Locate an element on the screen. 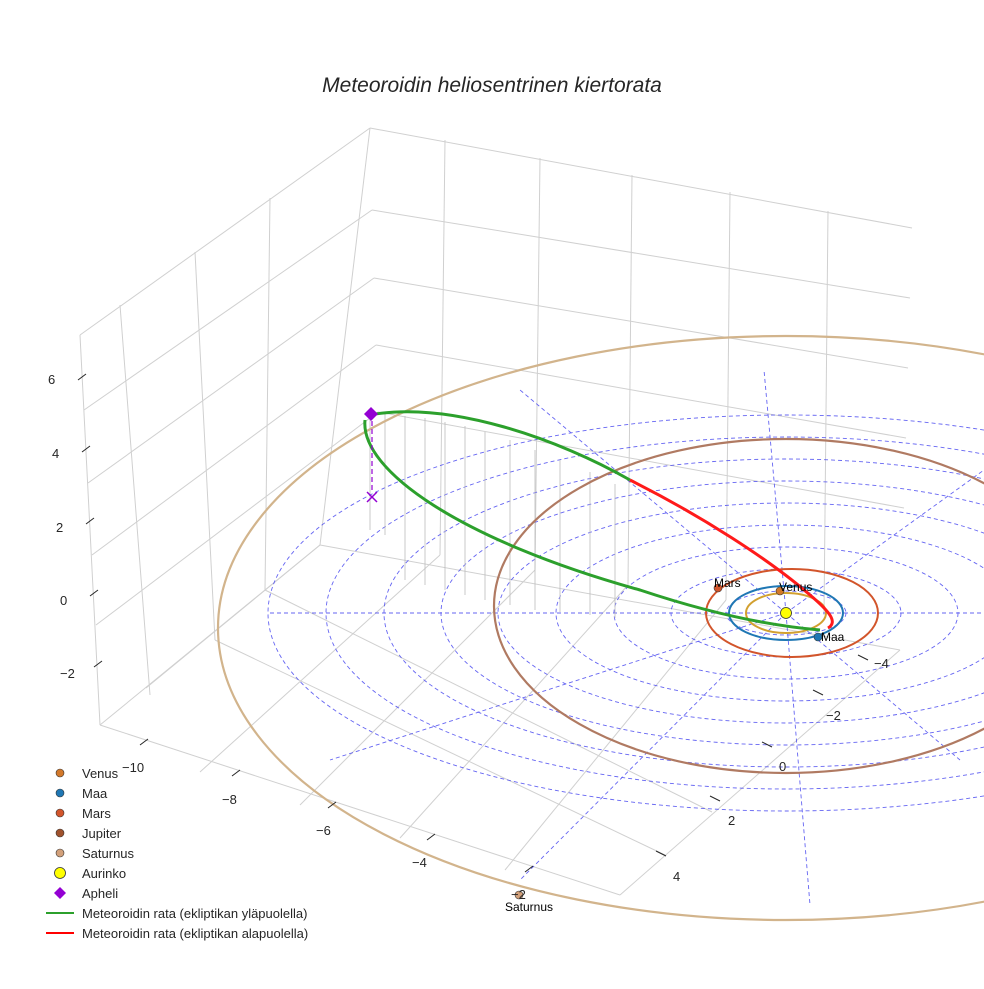  legend-item-aurinko: Aurinko is located at coordinates (174, 873).